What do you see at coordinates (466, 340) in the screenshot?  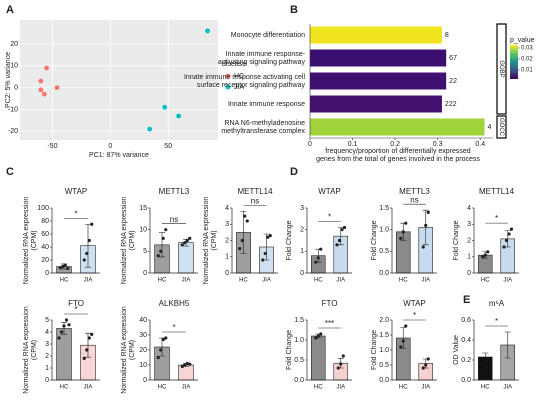 I see `y-tick-label: 0.4` at bounding box center [466, 340].